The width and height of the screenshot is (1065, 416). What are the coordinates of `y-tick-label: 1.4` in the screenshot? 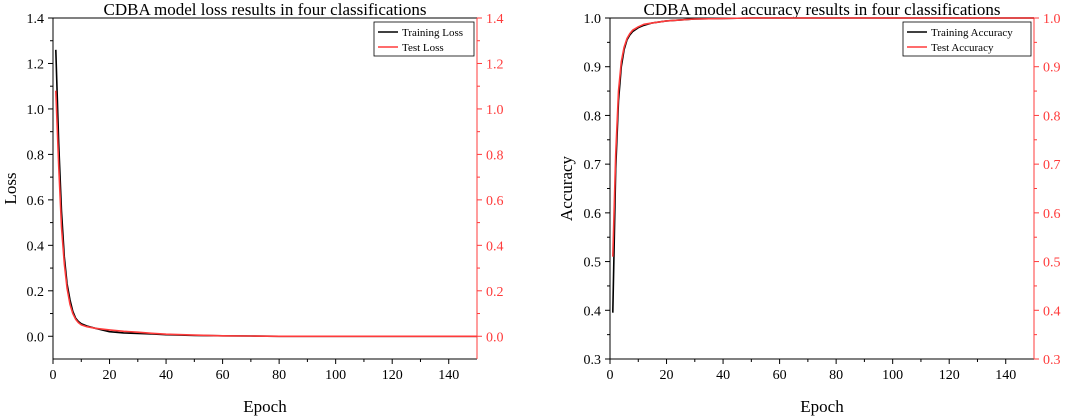 It's located at (36, 19).